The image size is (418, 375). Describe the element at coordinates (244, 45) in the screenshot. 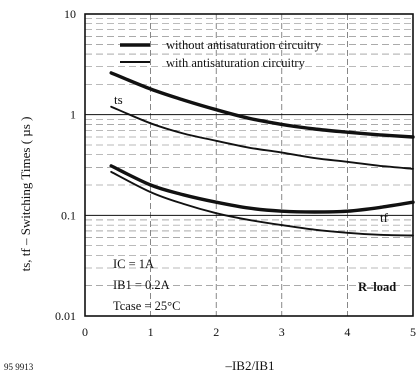

I see `legend-label-without: without antisaturation circuitry` at that location.